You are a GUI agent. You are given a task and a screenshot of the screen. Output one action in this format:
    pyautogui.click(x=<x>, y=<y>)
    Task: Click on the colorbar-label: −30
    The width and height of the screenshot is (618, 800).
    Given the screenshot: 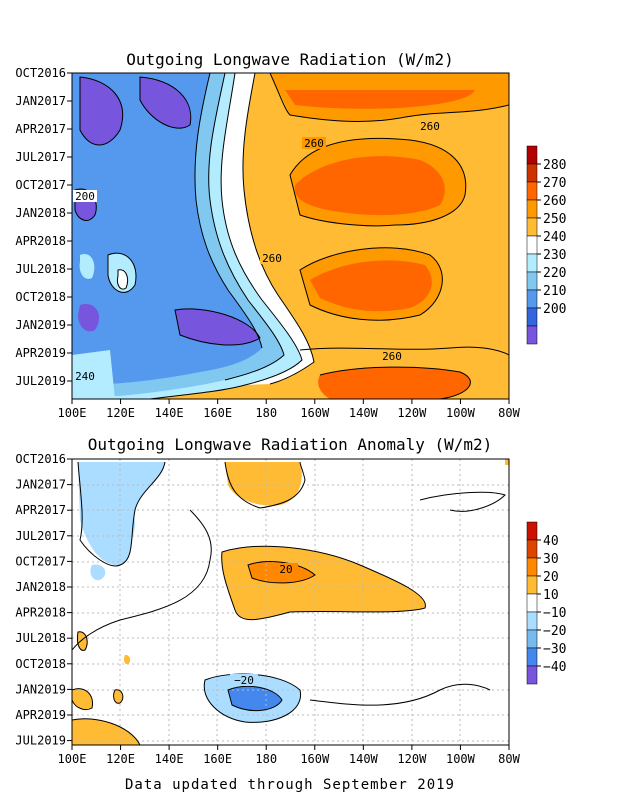 What is the action you would take?
    pyautogui.click(x=554, y=649)
    